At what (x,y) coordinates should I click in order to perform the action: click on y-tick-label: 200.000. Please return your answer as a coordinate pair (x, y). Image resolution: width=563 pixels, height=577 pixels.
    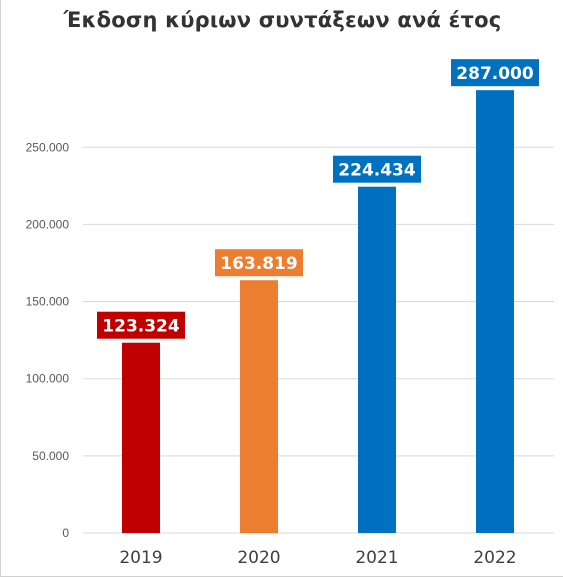
    Looking at the image, I should click on (48, 224).